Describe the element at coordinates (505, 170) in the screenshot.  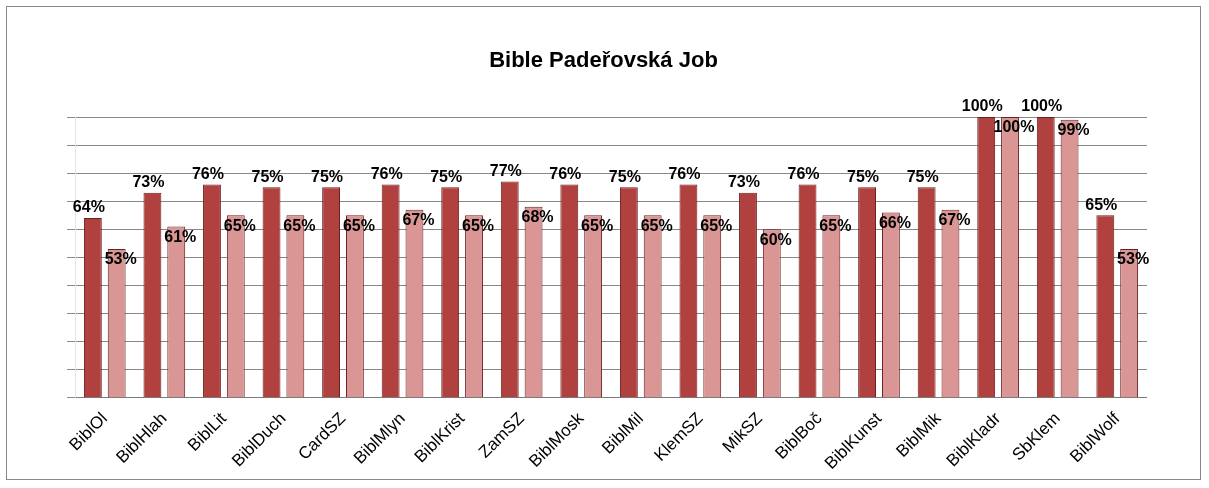
I see `data-label: 77%` at that location.